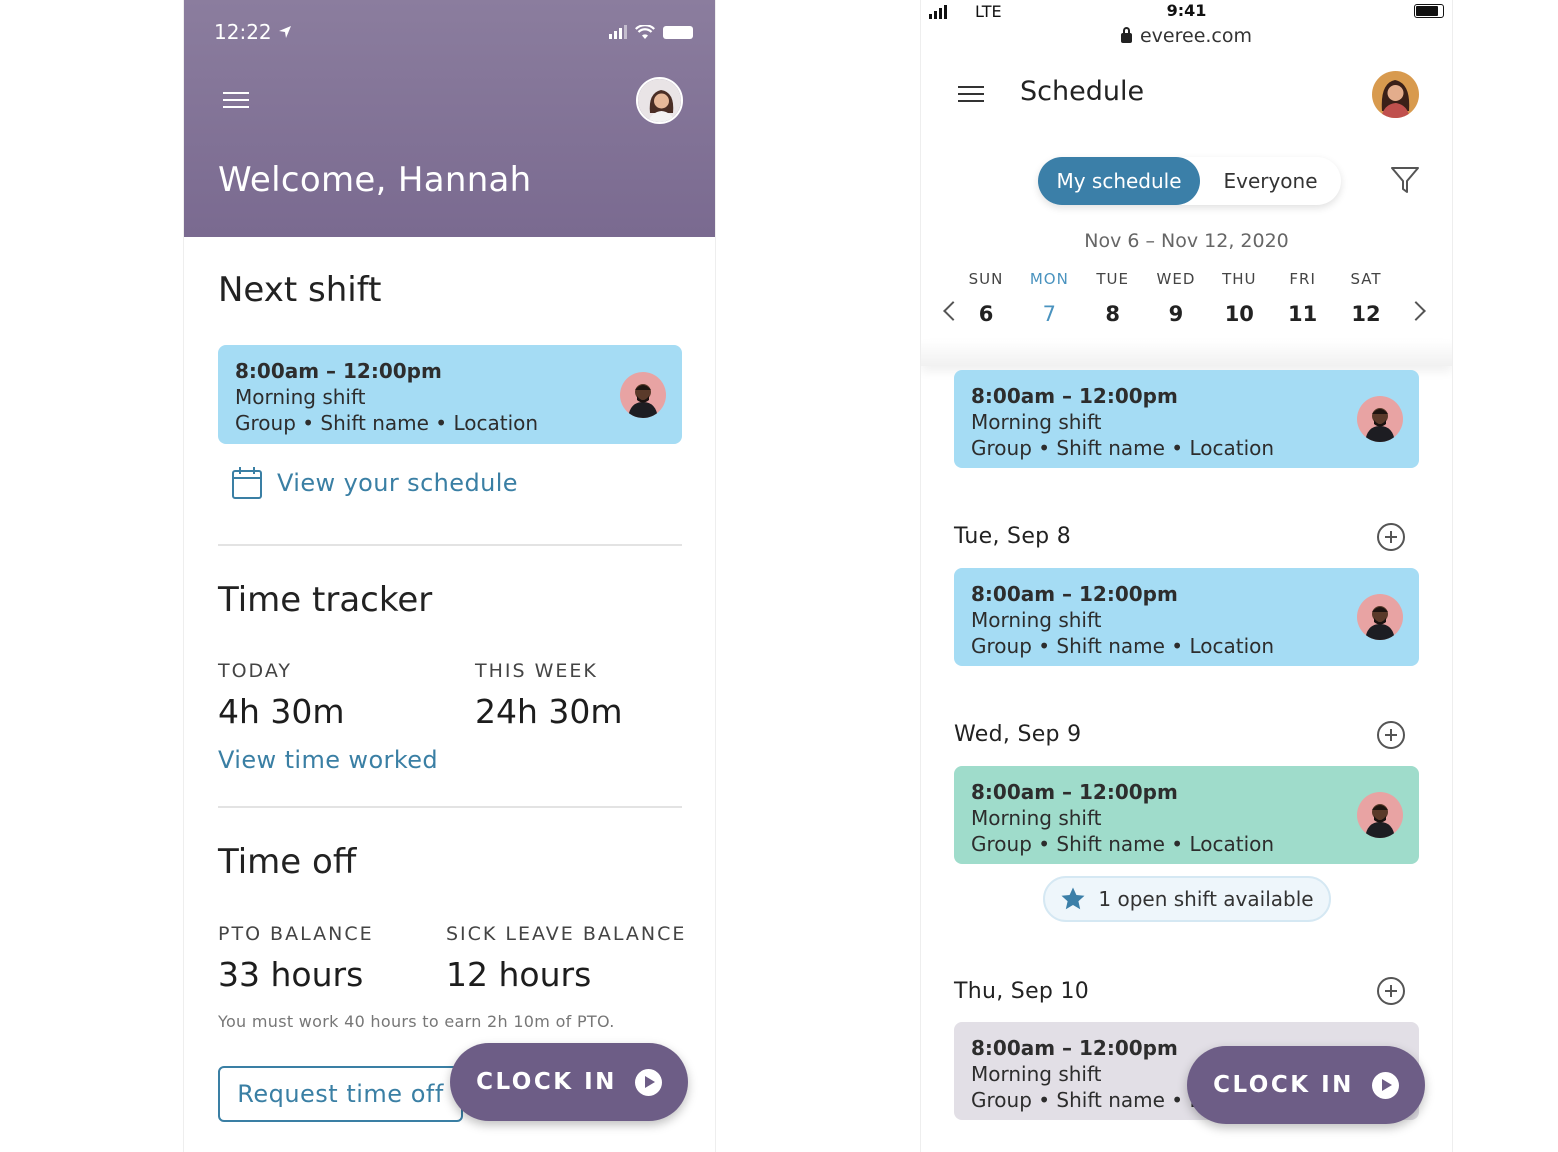 The height and width of the screenshot is (1152, 1558). I want to click on week-strip: SUN 6 MON 7 TUE 8 WED 9 THU 10 FRI 11 SAT 12, so click(1176, 298).